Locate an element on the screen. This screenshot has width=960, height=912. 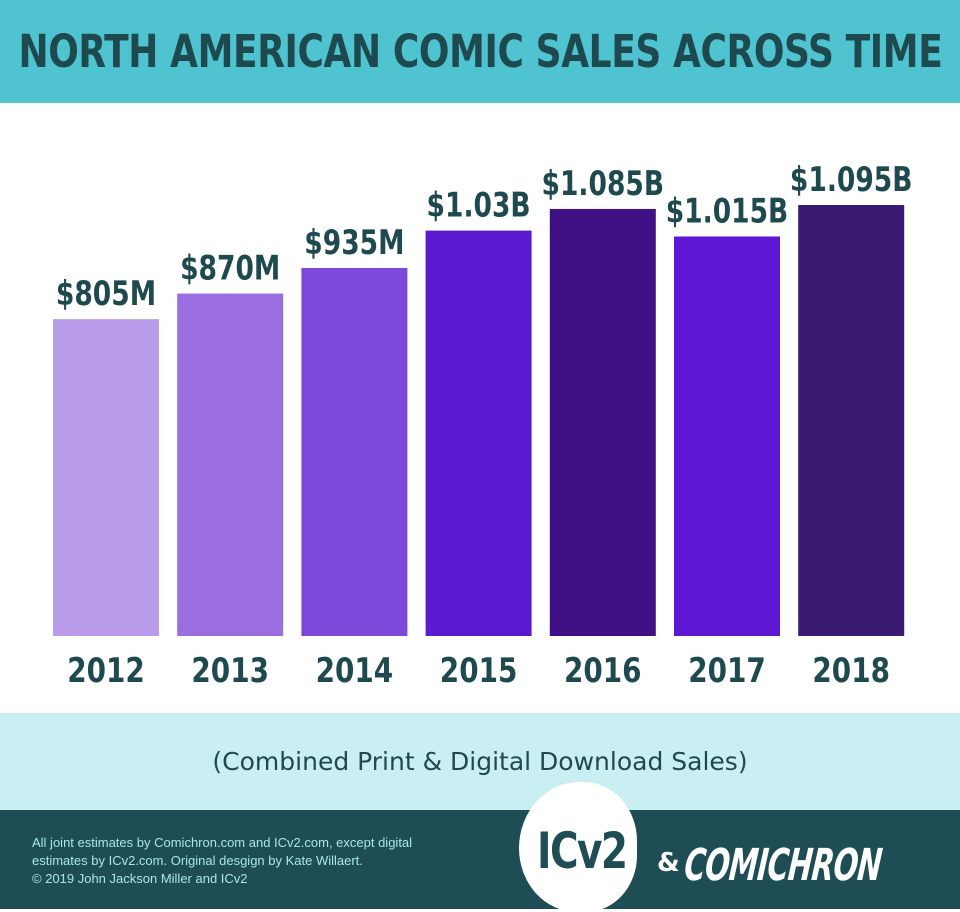
bar-2016 is located at coordinates (602, 422).